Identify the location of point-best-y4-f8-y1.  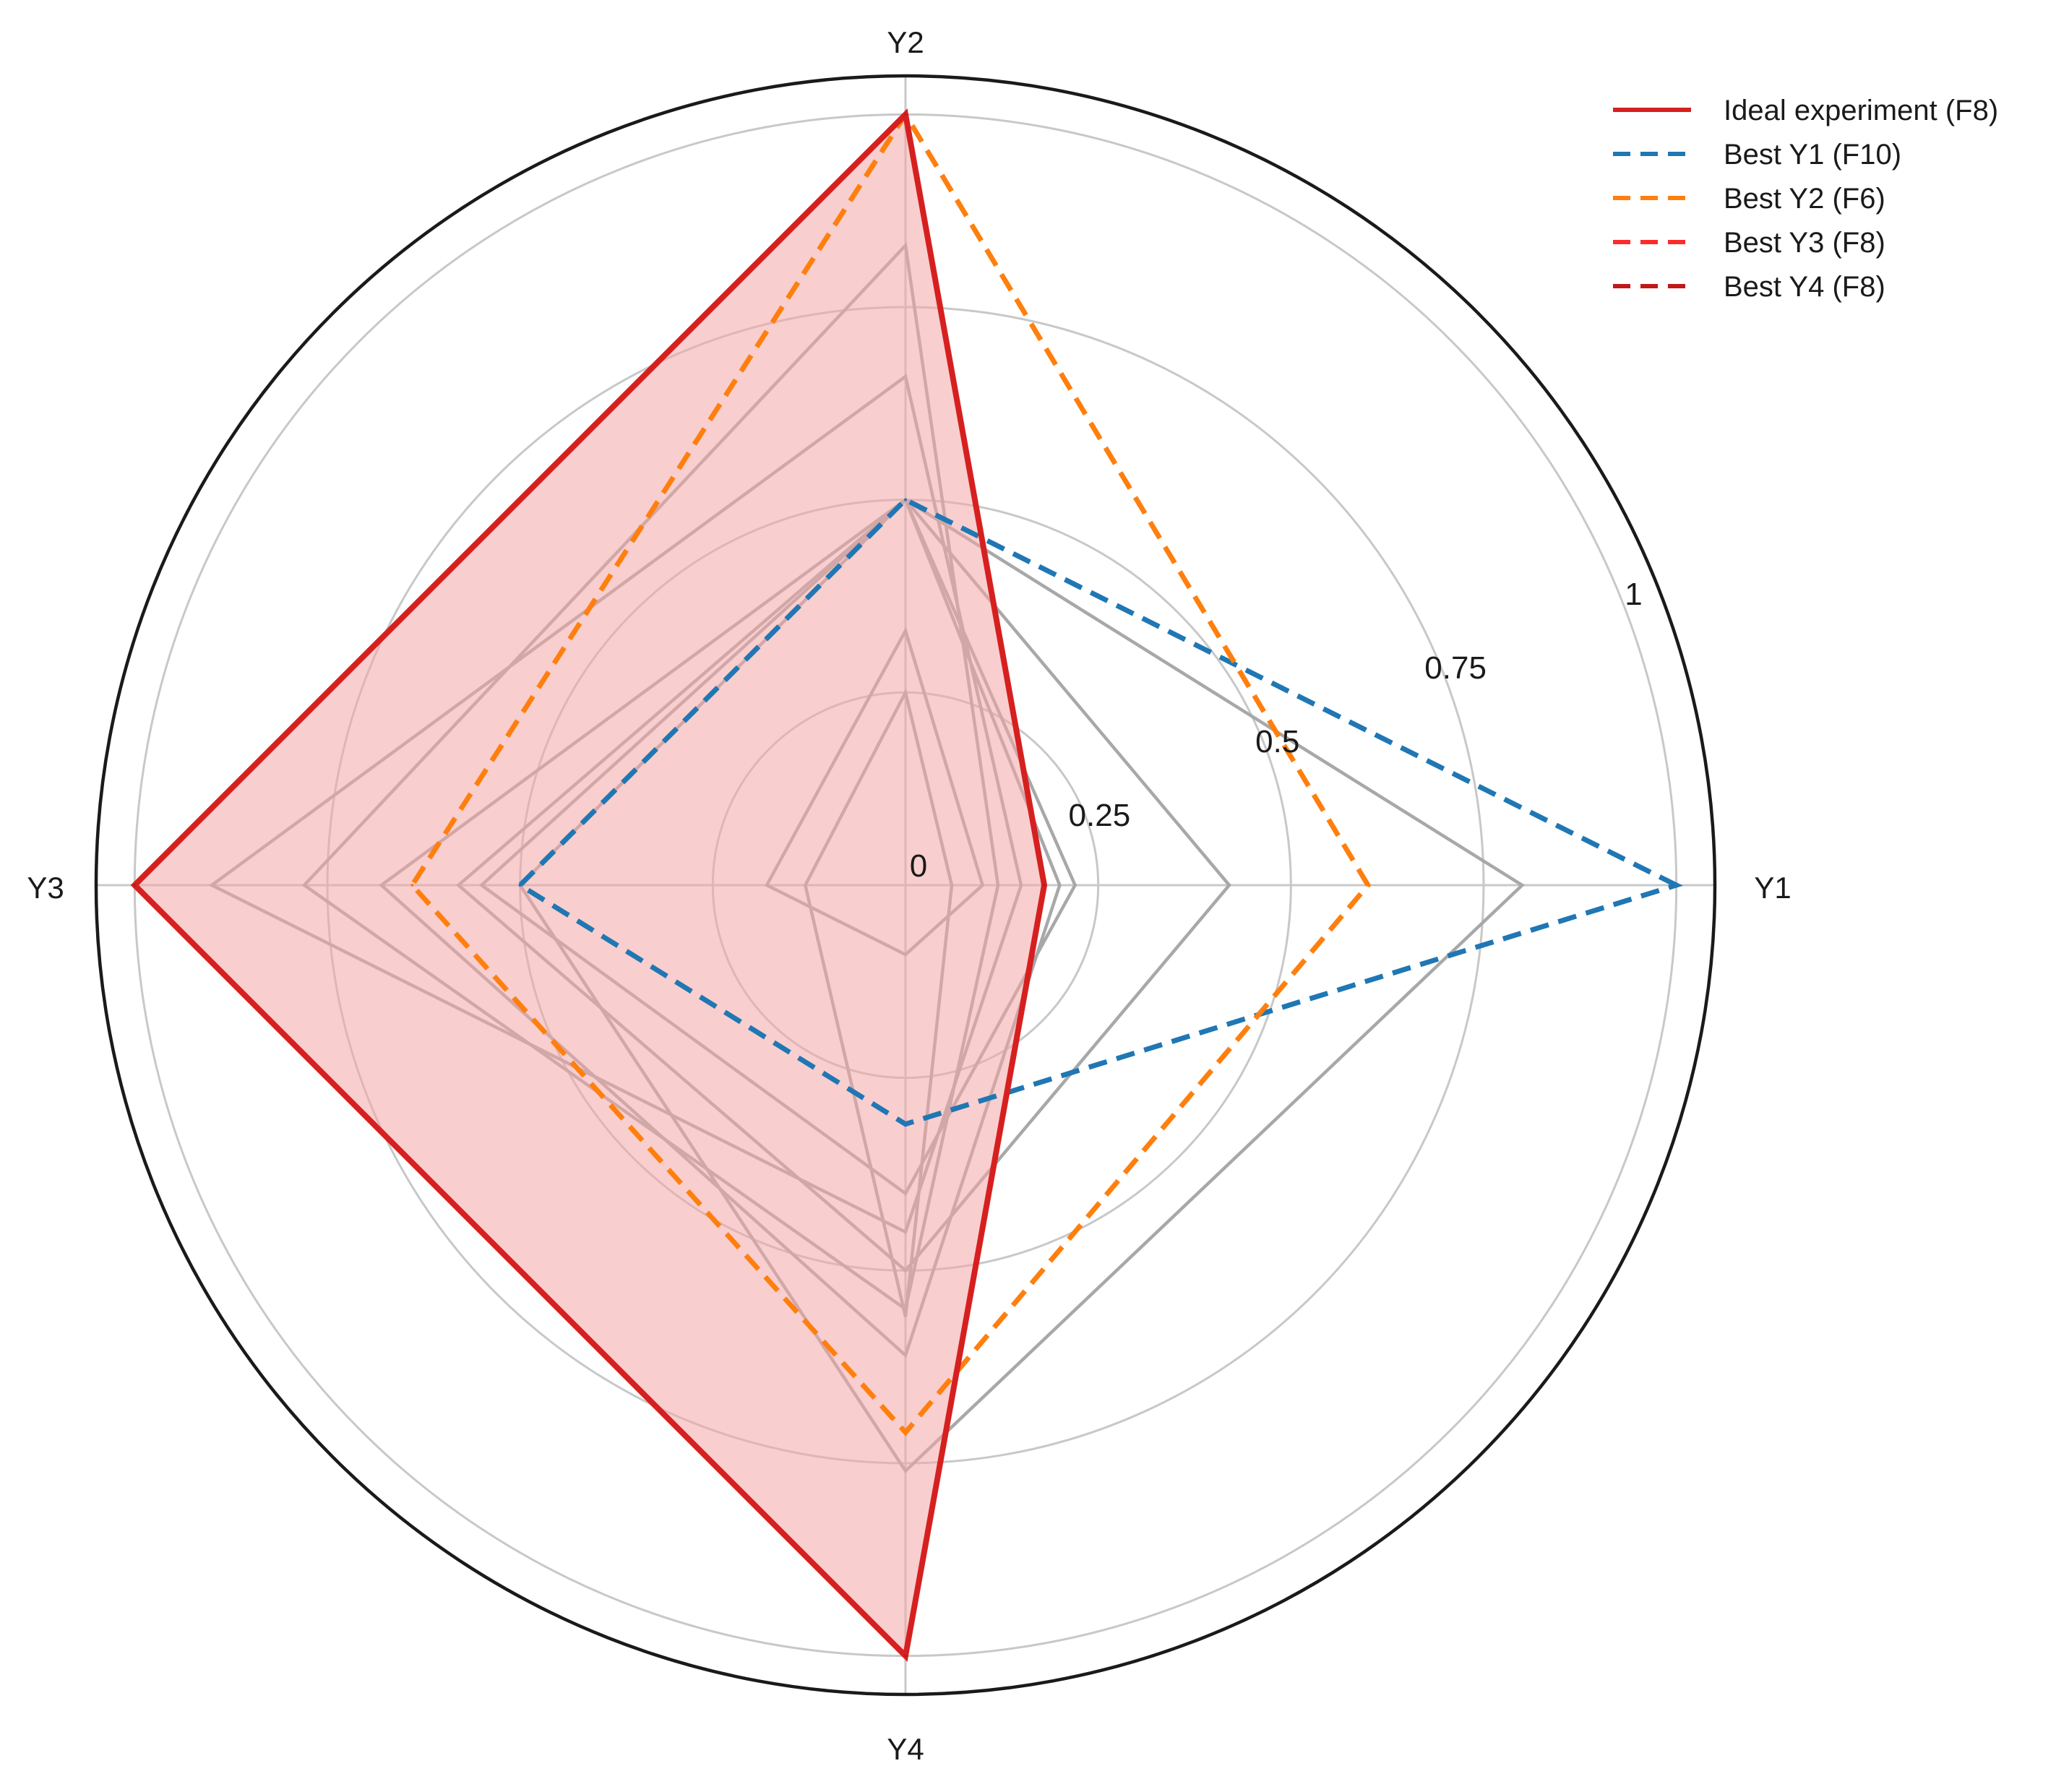
(1044, 885).